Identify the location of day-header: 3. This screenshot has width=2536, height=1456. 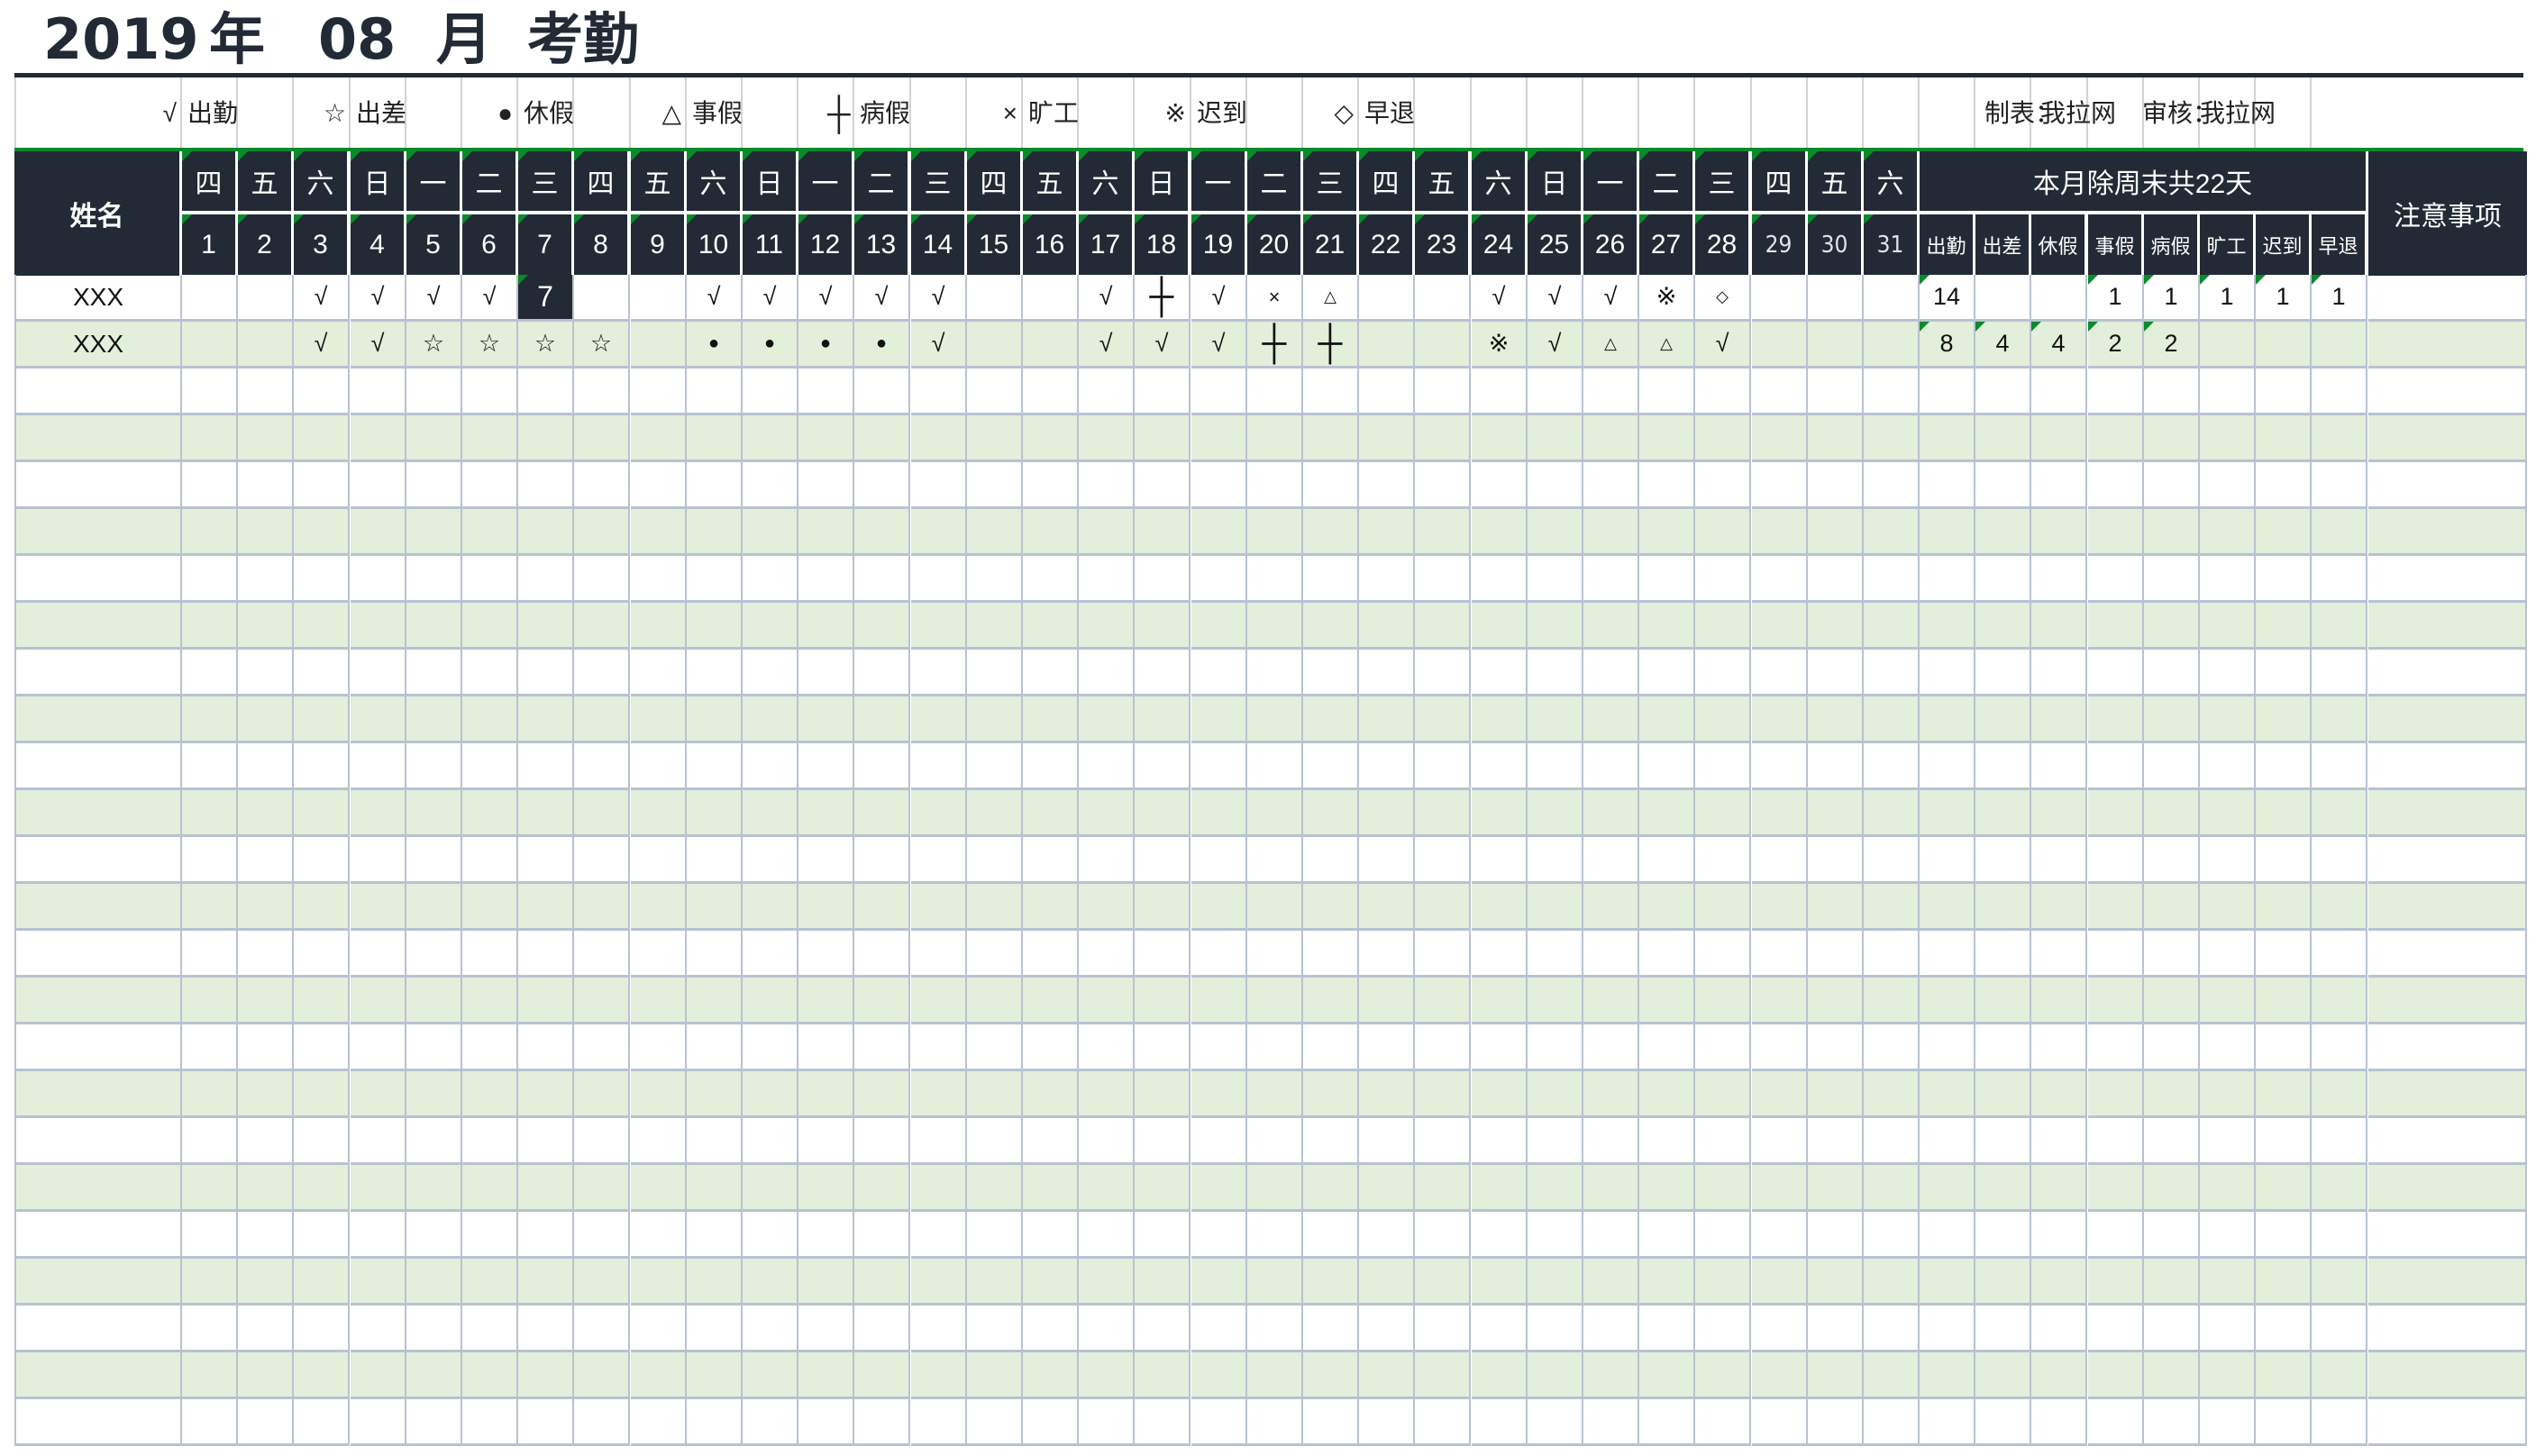
(322, 244).